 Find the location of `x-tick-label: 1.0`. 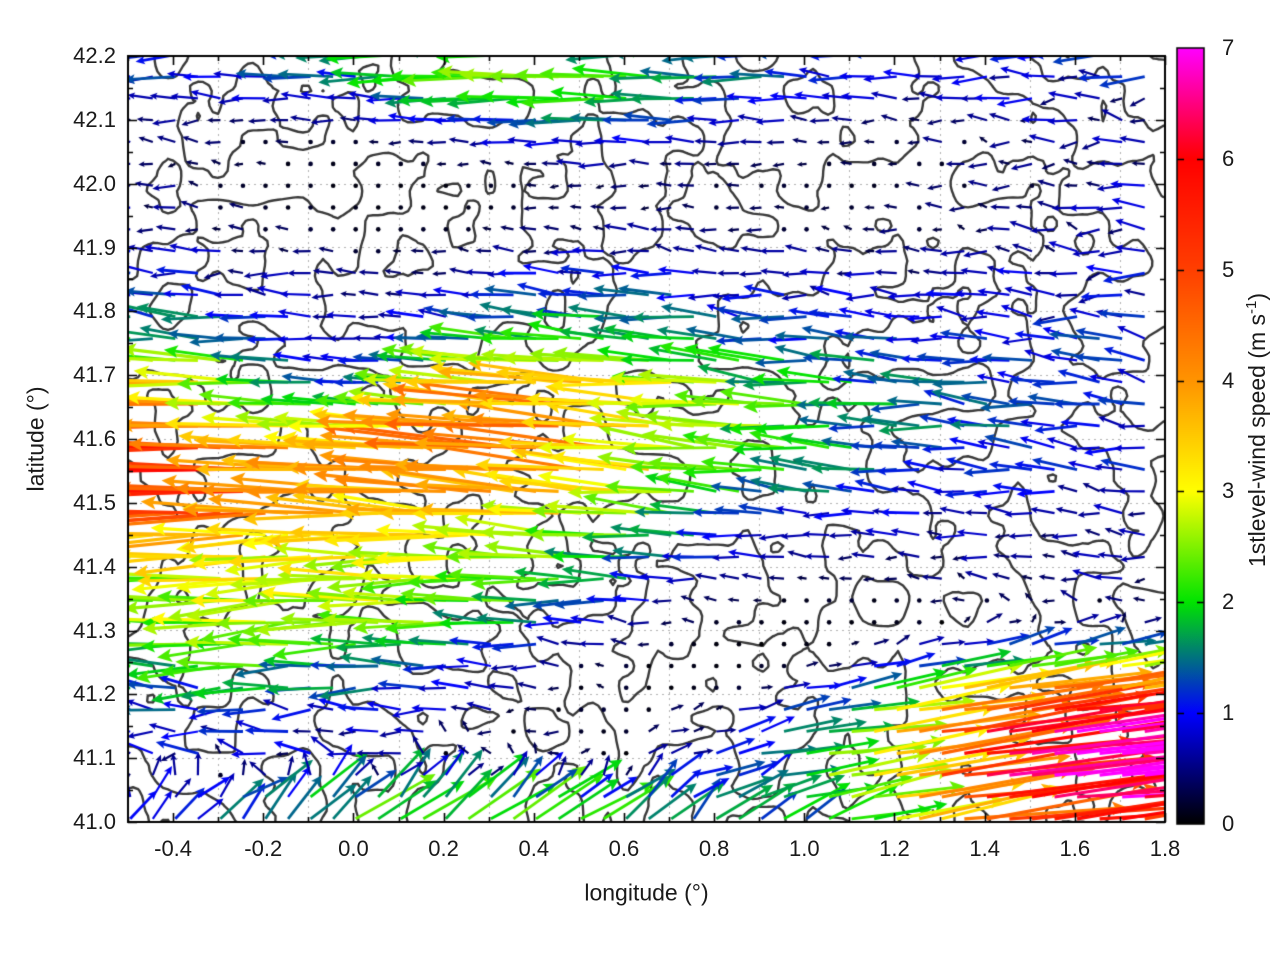

x-tick-label: 1.0 is located at coordinates (804, 848).